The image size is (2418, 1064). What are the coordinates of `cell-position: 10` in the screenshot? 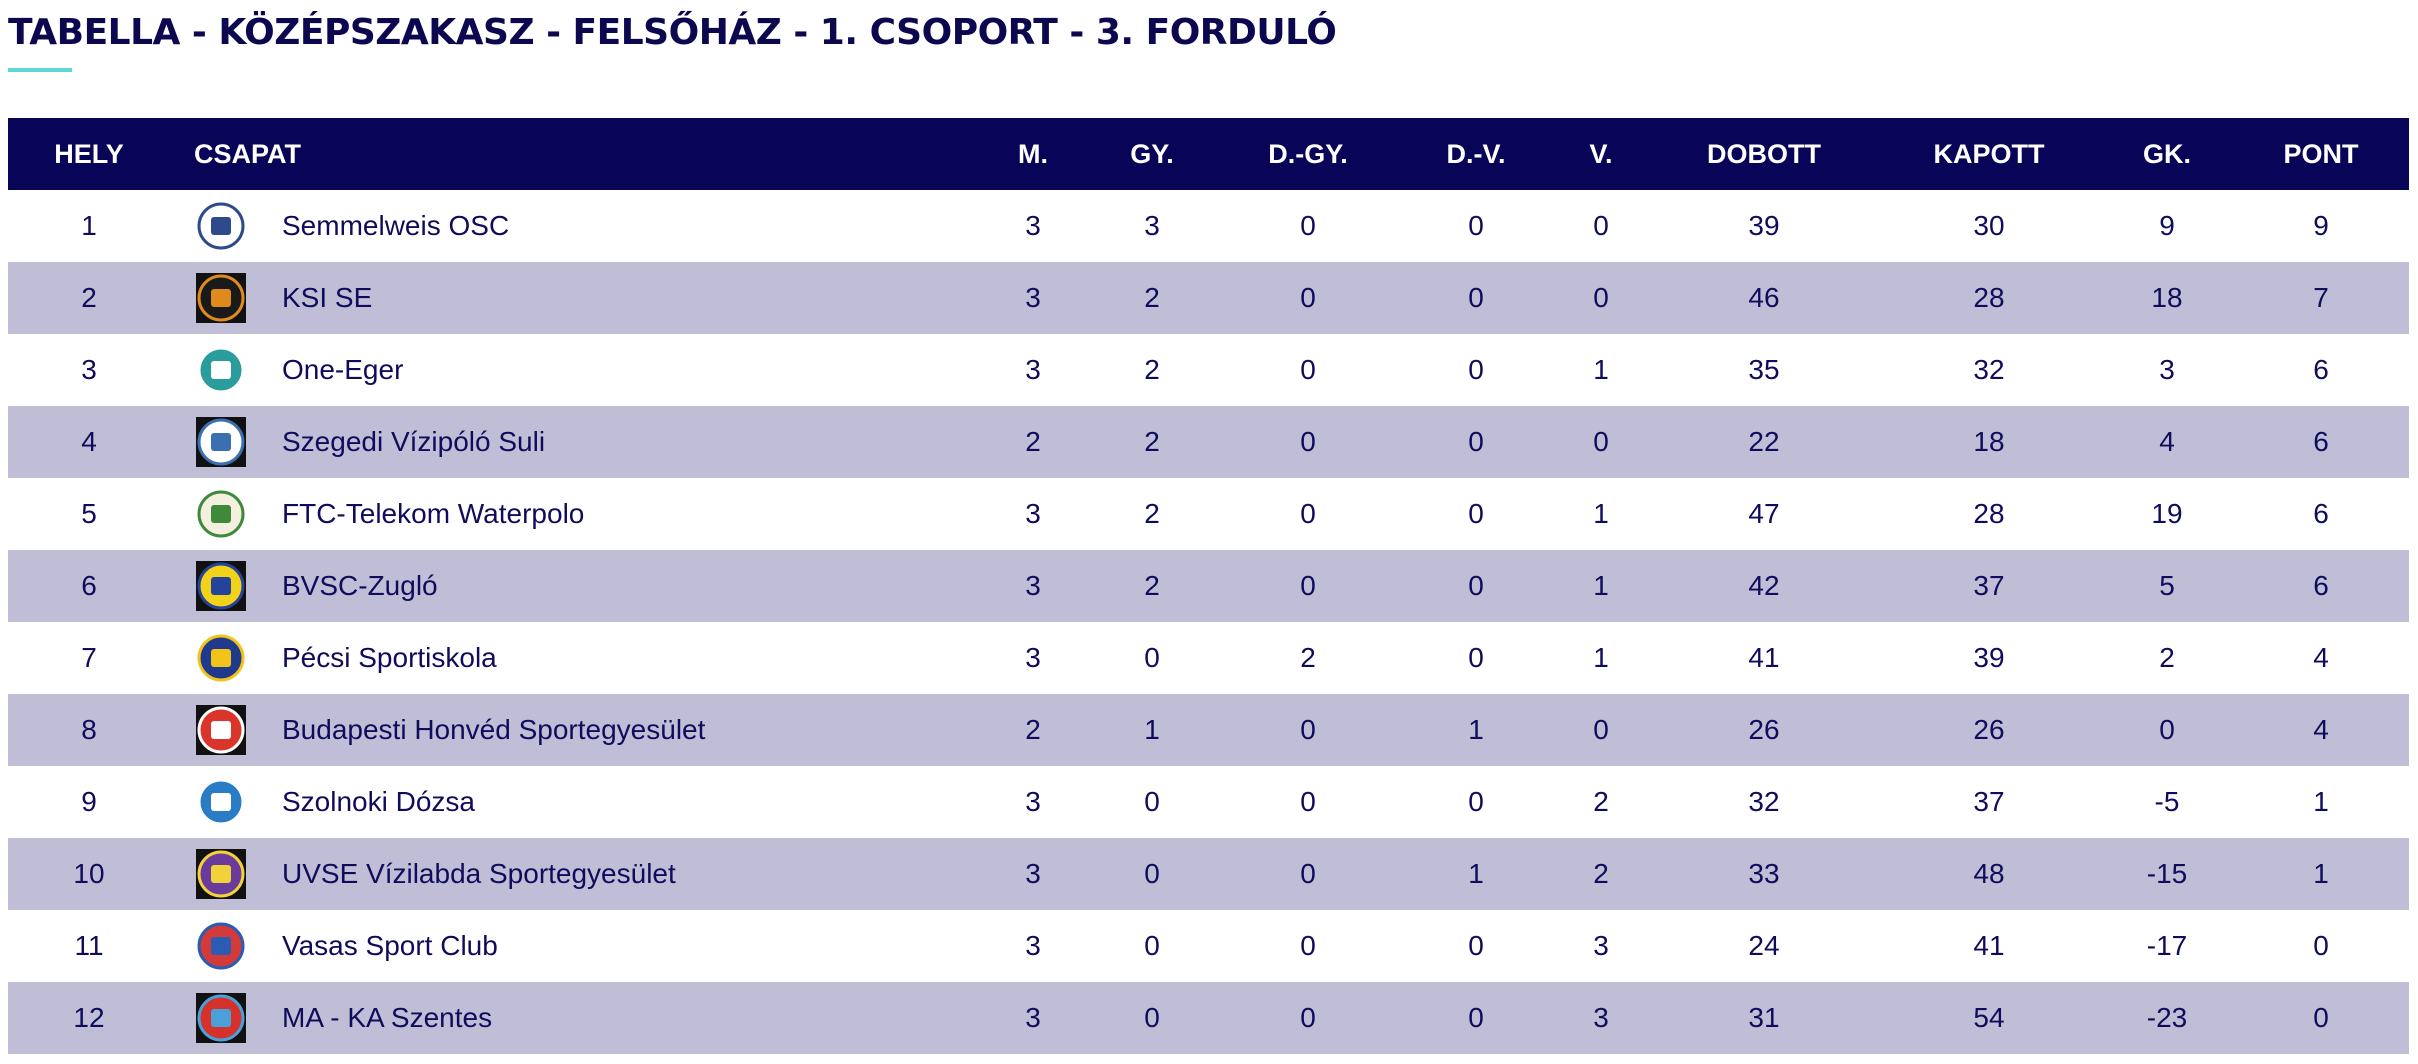 It's located at (89, 873).